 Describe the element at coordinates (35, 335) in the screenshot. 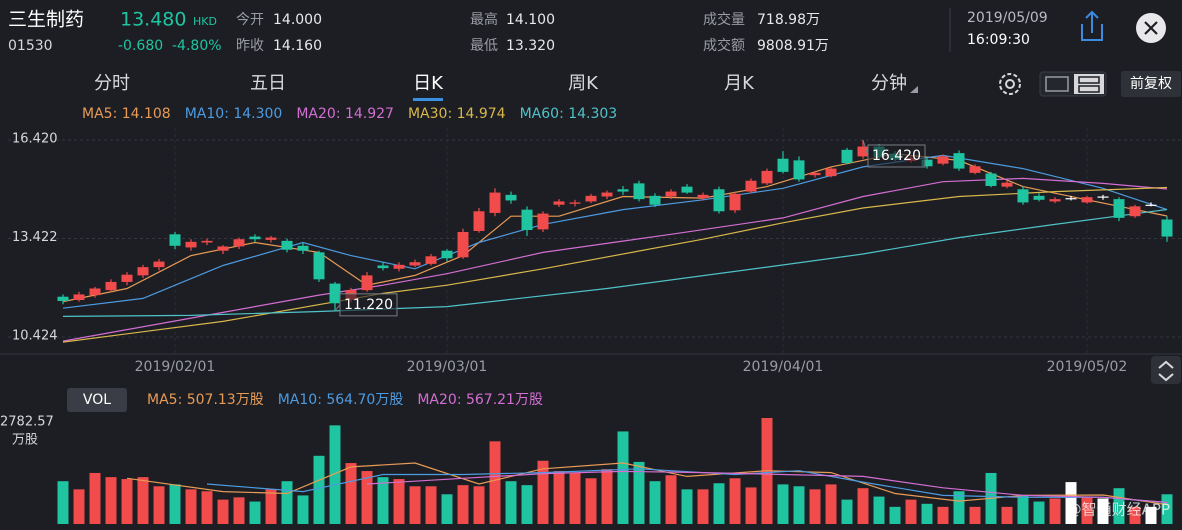

I see `y-tick-label: 10.424` at that location.